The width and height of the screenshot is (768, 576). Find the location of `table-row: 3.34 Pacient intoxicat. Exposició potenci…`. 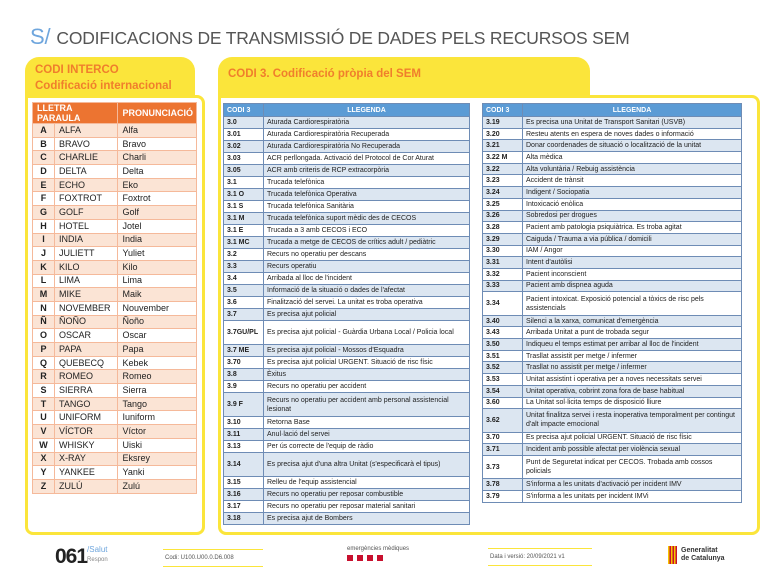

table-row: 3.34 Pacient intoxicat. Exposició potenci… is located at coordinates (612, 303).